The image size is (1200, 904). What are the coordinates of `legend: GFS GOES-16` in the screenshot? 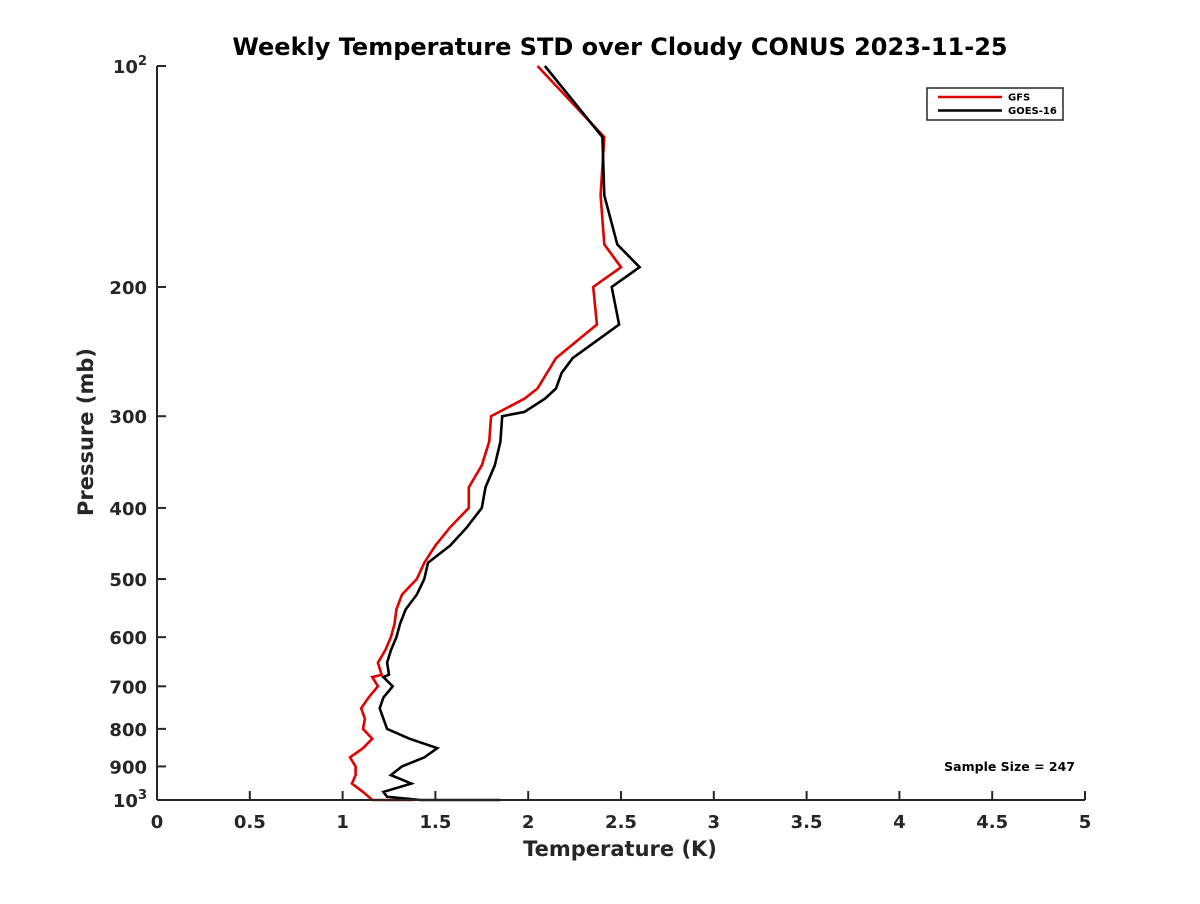 It's located at (995, 104).